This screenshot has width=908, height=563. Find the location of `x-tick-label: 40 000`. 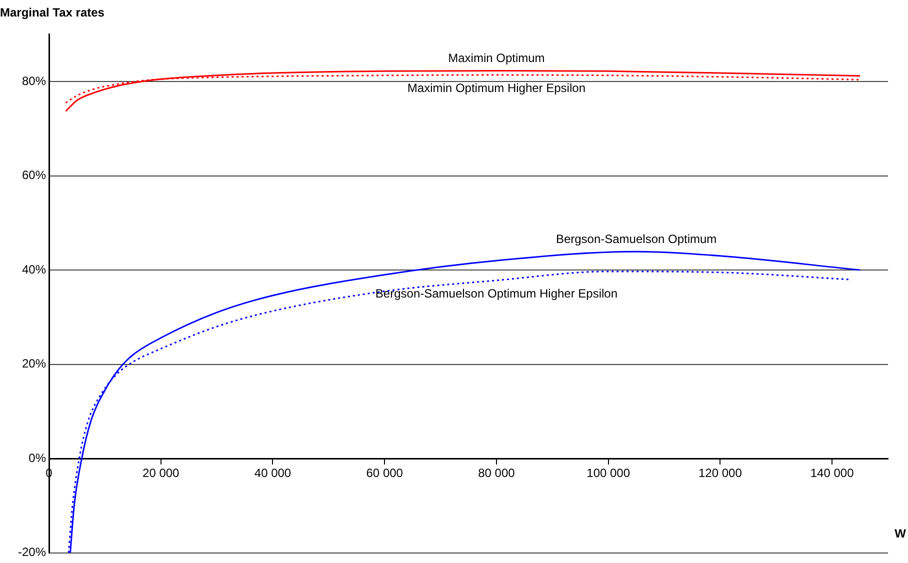

x-tick-label: 40 000 is located at coordinates (273, 473).